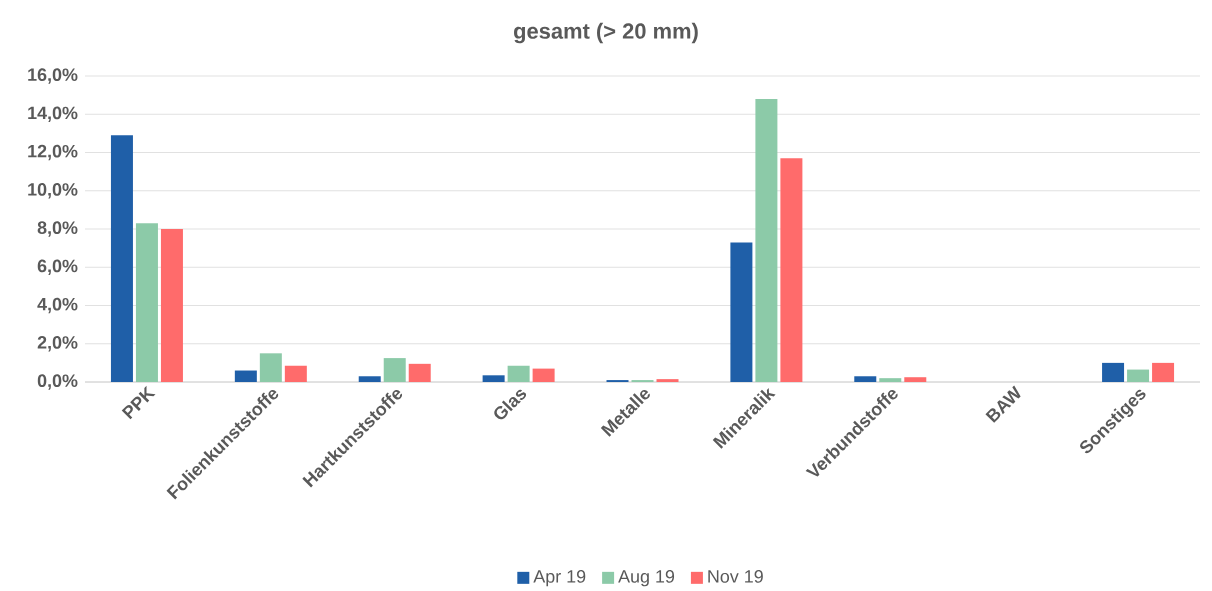 The width and height of the screenshot is (1212, 591). Describe the element at coordinates (53, 114) in the screenshot. I see `y-tick-label: 14,0%` at that location.